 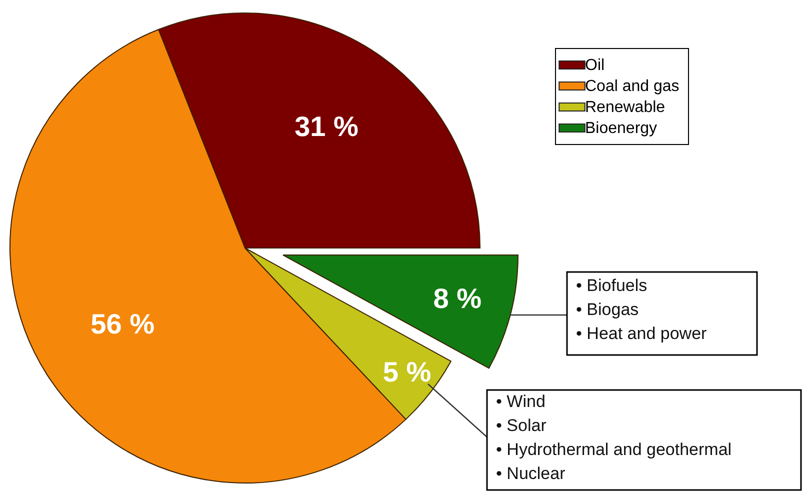 What do you see at coordinates (457, 298) in the screenshot?
I see `data-label: 8 %` at bounding box center [457, 298].